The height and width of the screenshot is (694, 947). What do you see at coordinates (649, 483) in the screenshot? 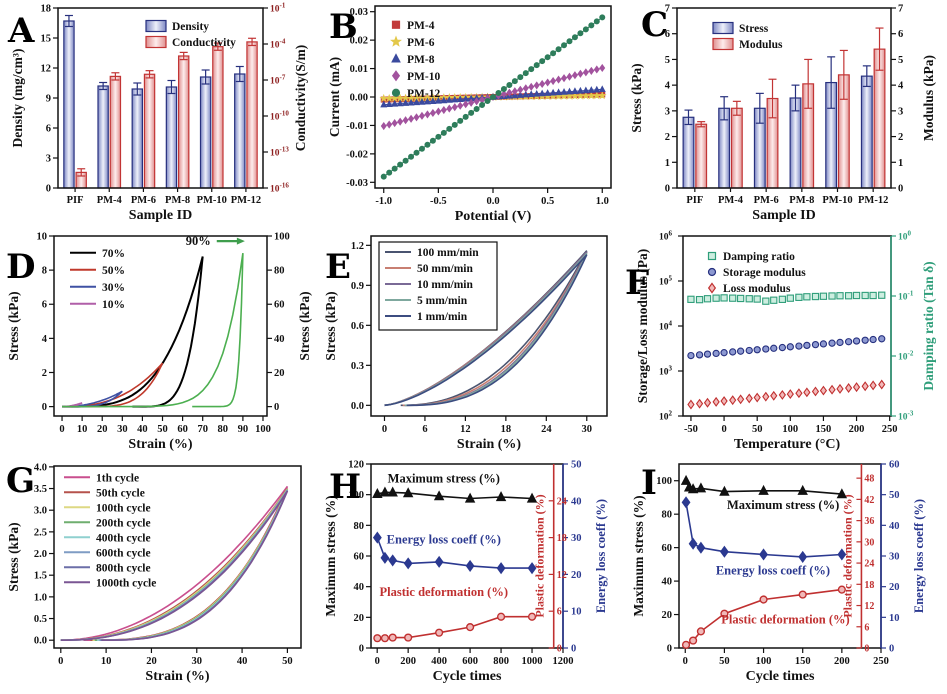
I see `panel-letter-i: I` at bounding box center [649, 483].